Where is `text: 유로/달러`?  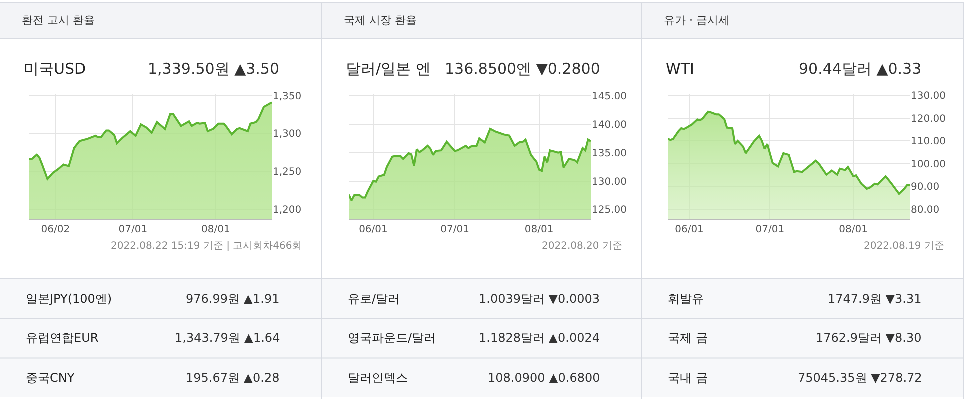 text: 유로/달러 is located at coordinates (374, 299).